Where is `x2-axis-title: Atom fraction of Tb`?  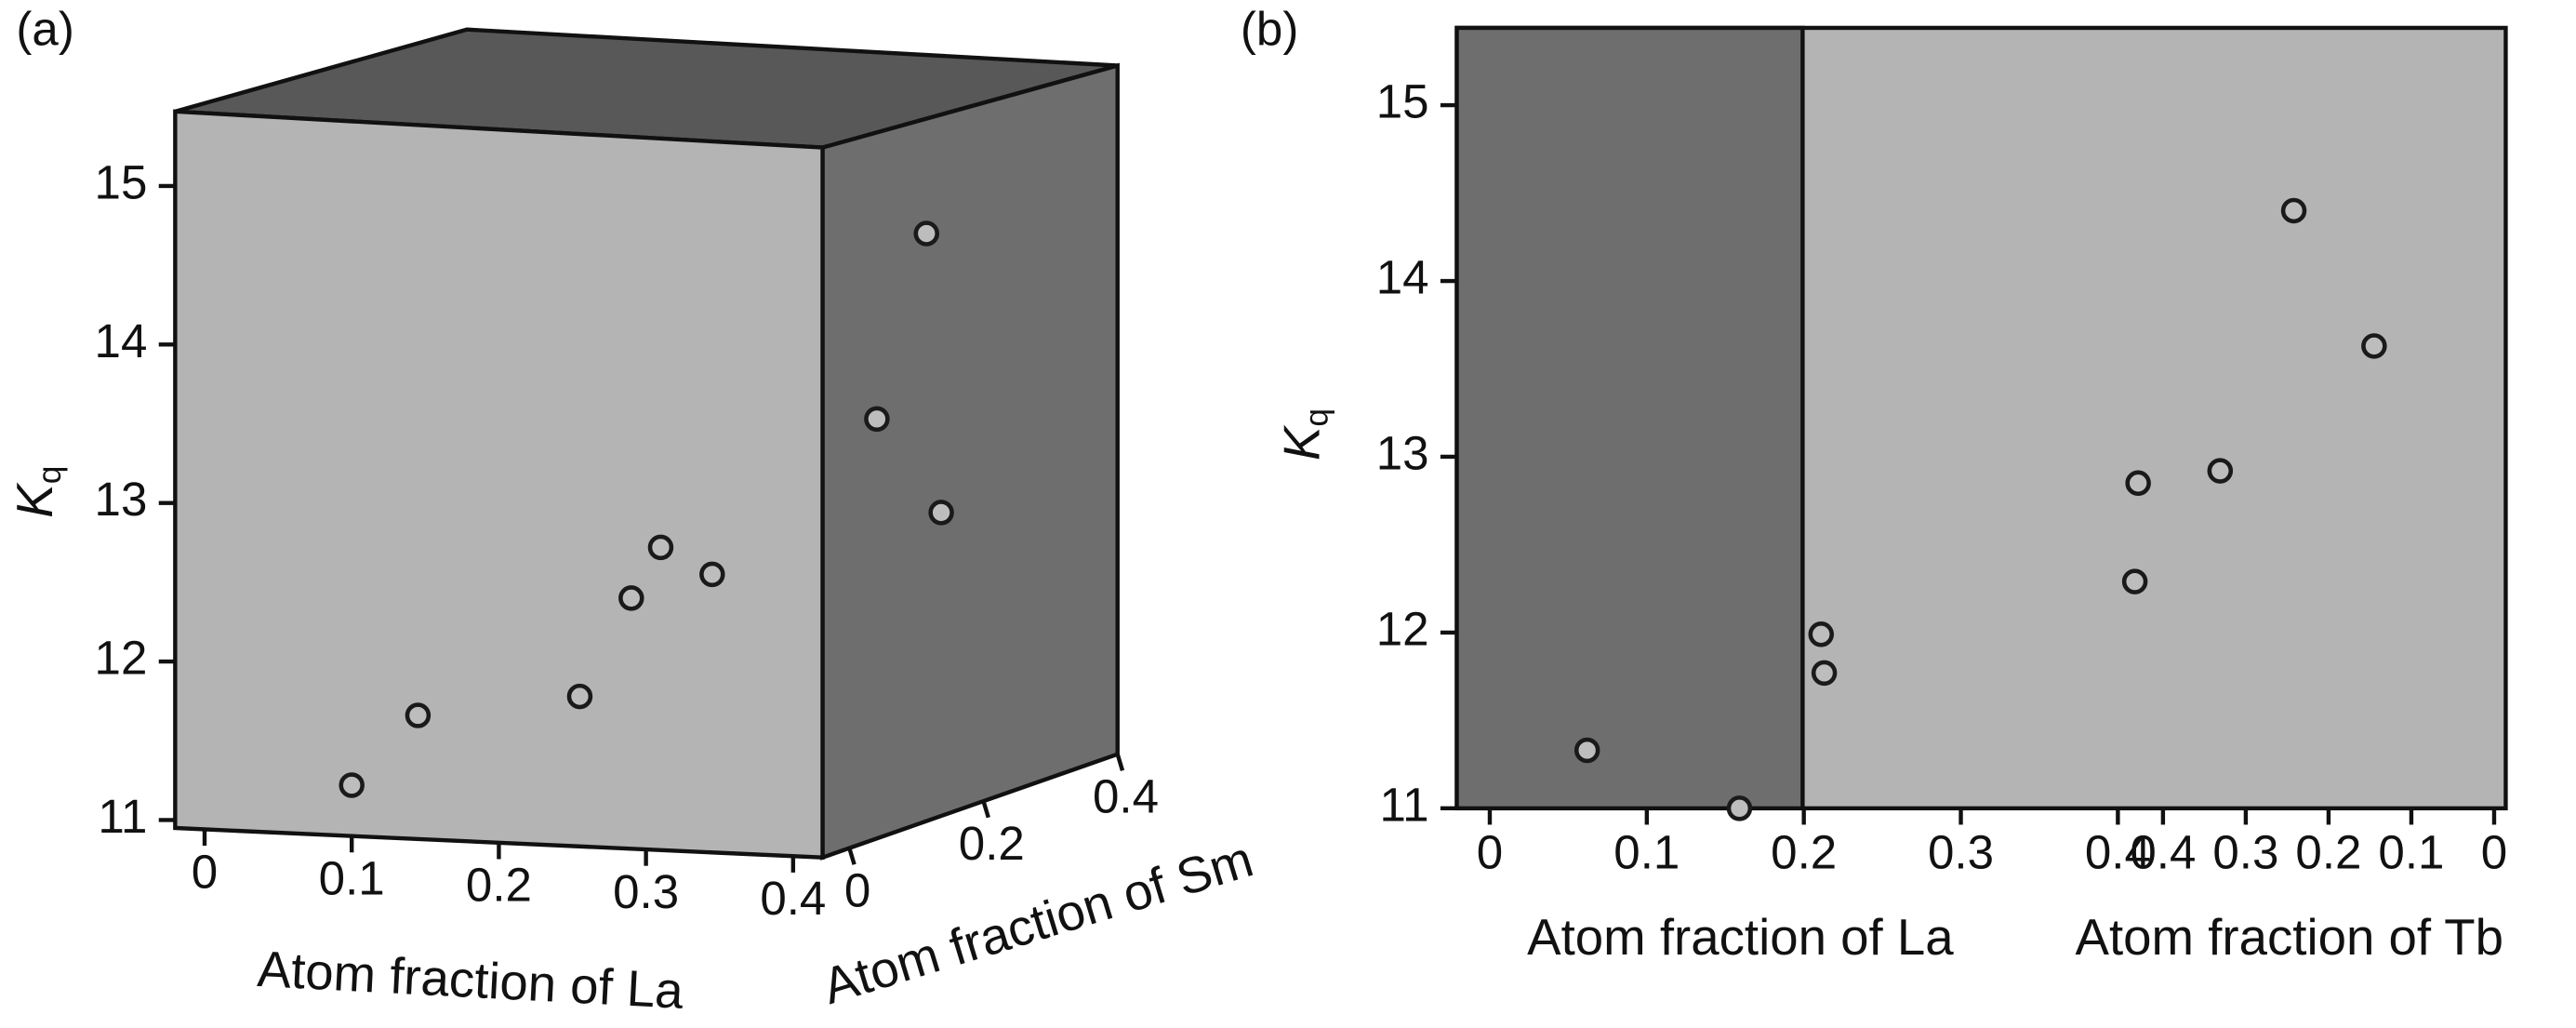
x2-axis-title: Atom fraction of Tb is located at coordinates (2289, 937).